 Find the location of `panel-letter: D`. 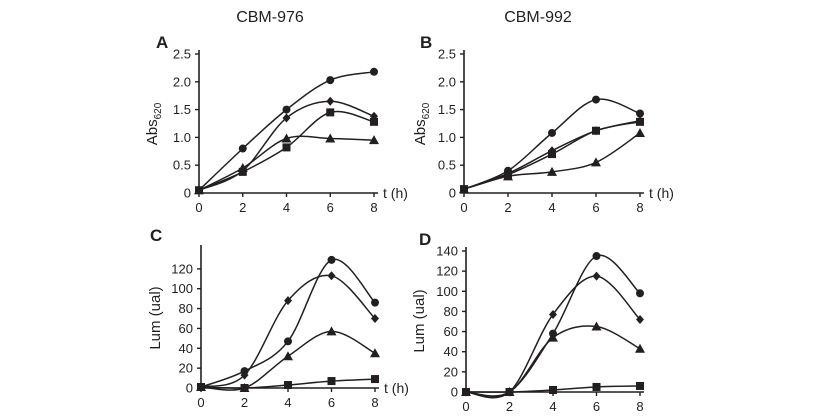

panel-letter: D is located at coordinates (425, 239).